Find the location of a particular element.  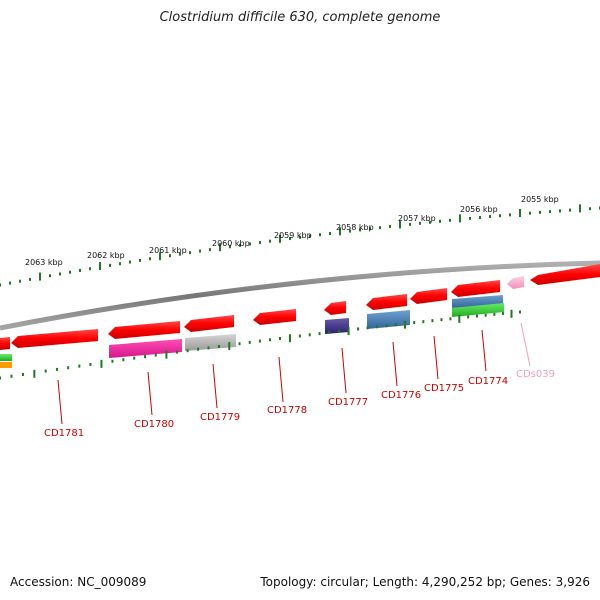

kbp-label: 2056 kbp is located at coordinates (479, 209).